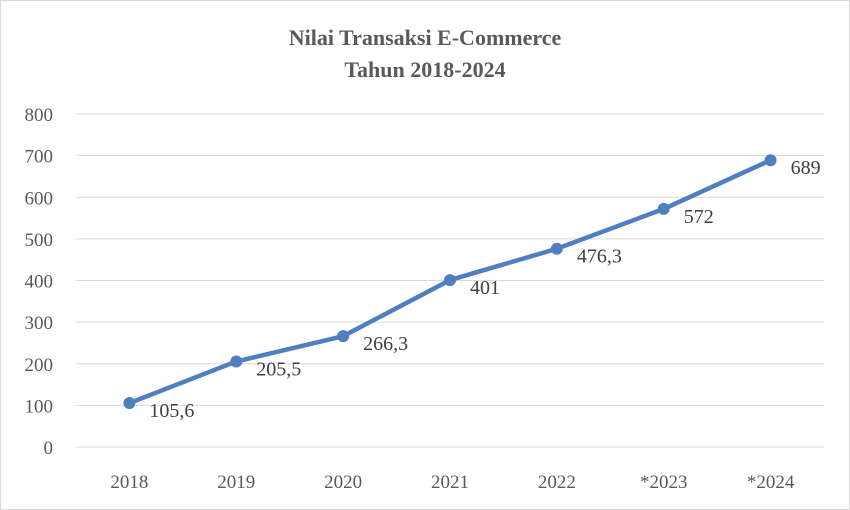  I want to click on x-tick-label: 2022, so click(557, 482).